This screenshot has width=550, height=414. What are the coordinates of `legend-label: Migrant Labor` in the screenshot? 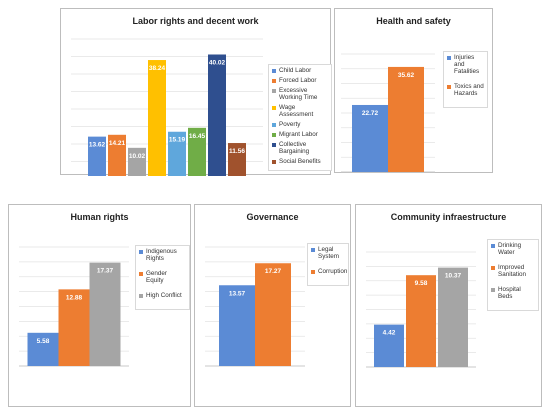 It's located at (298, 134).